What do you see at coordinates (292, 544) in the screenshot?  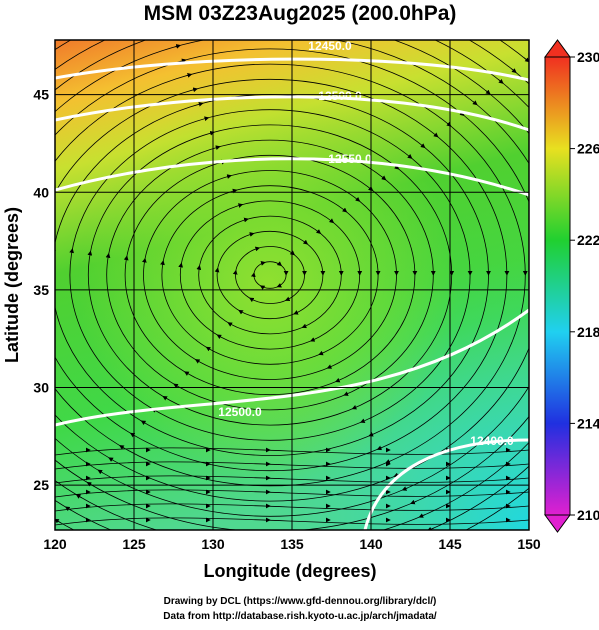 I see `x-tick-label: 135` at bounding box center [292, 544].